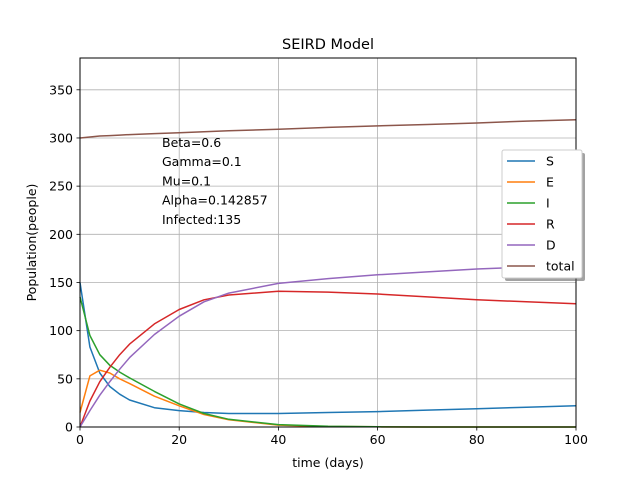 This screenshot has width=640, height=480. Describe the element at coordinates (191, 142) in the screenshot. I see `annotation-text: Beta=0.6` at that location.